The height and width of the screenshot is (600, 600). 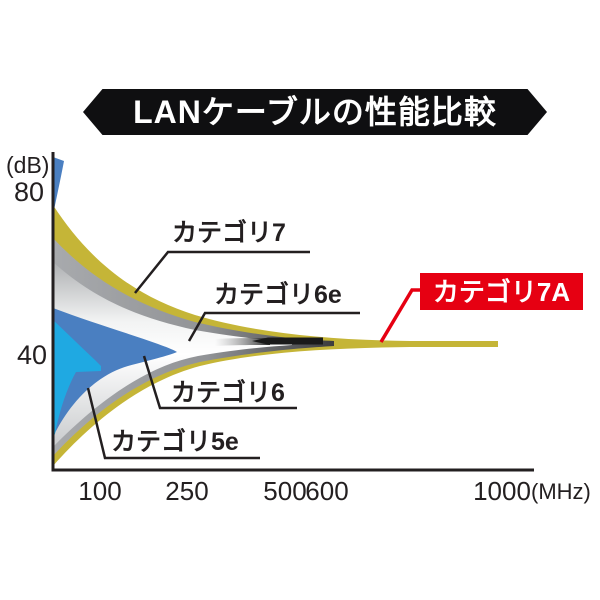 What do you see at coordinates (242, 342) in the screenshot?
I see `convergence-shadow` at bounding box center [242, 342].